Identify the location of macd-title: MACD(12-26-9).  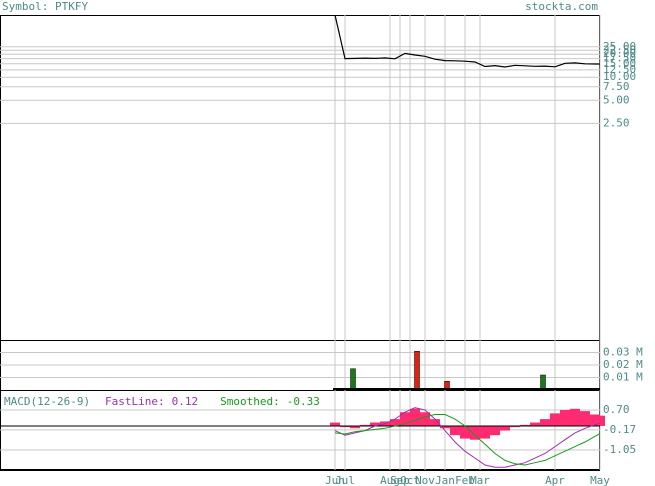
(47, 401).